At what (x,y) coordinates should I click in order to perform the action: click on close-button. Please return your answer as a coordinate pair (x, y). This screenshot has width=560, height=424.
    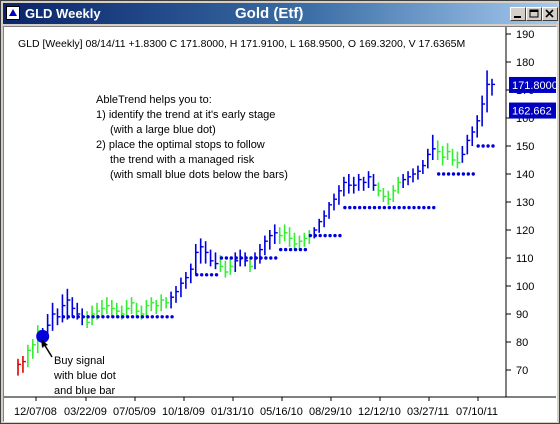
    Looking at the image, I should click on (550, 14).